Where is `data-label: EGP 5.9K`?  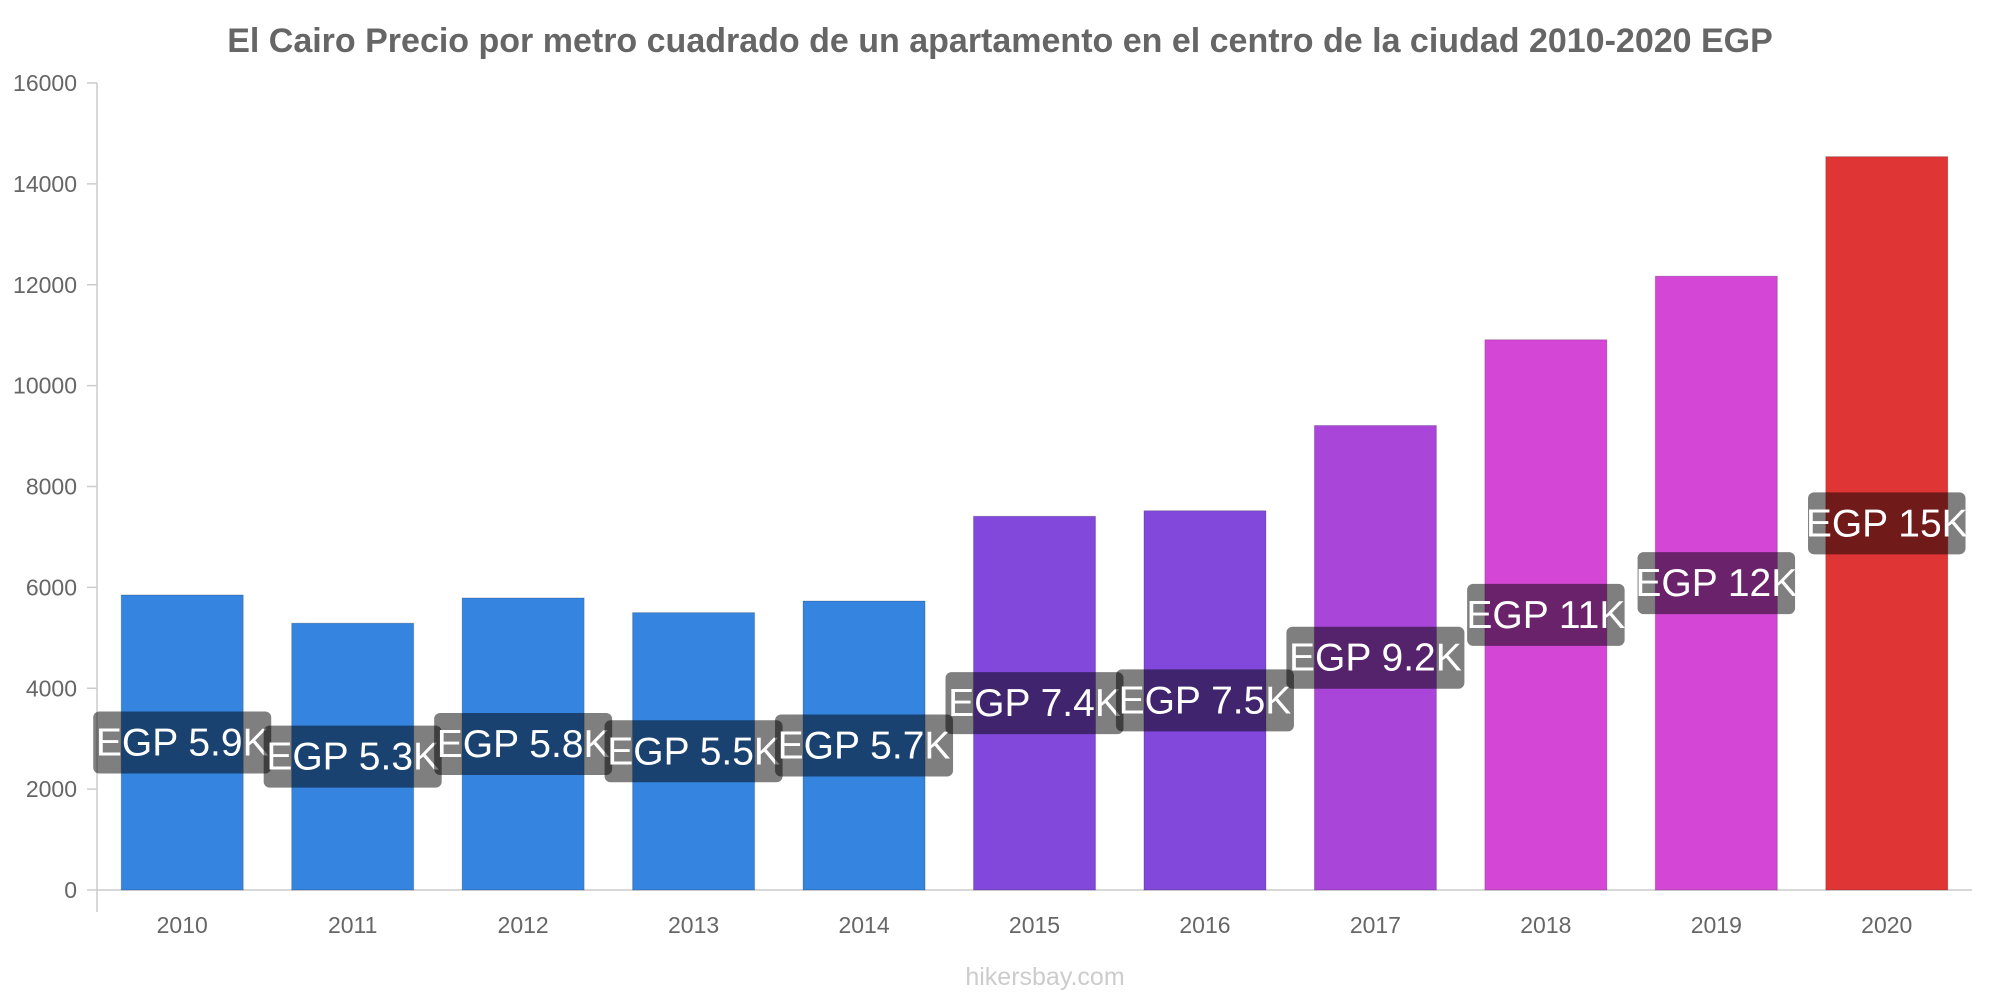
data-label: EGP 5.9K is located at coordinates (182, 742).